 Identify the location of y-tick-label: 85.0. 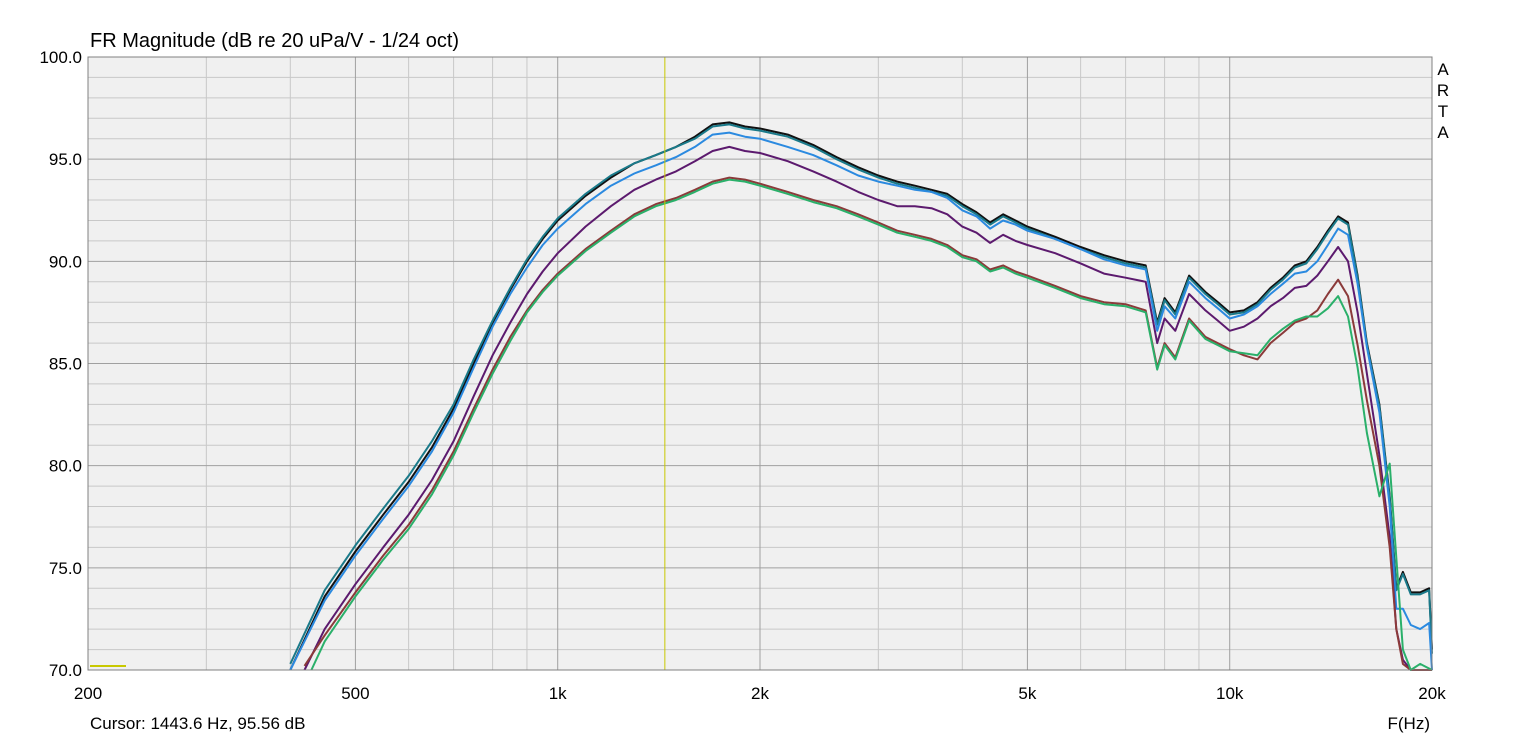
(65, 364).